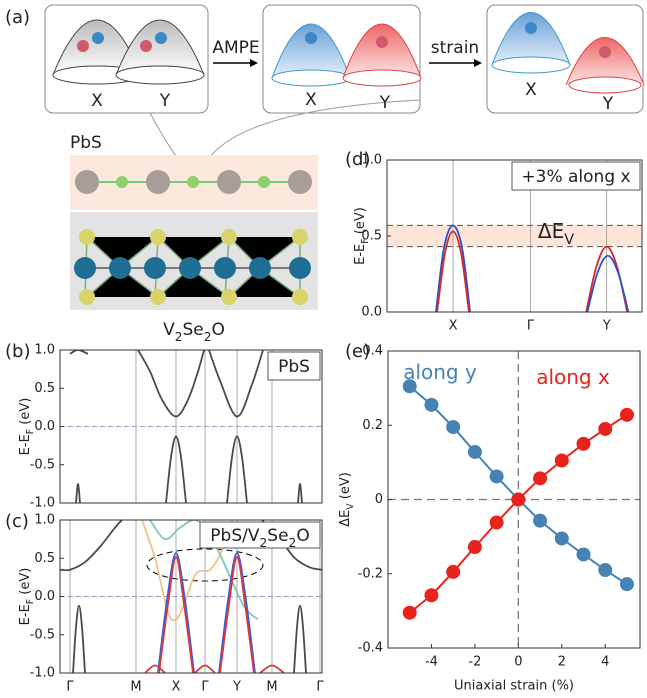  Describe the element at coordinates (379, 499) in the screenshot. I see `y-tick-label: 0` at that location.